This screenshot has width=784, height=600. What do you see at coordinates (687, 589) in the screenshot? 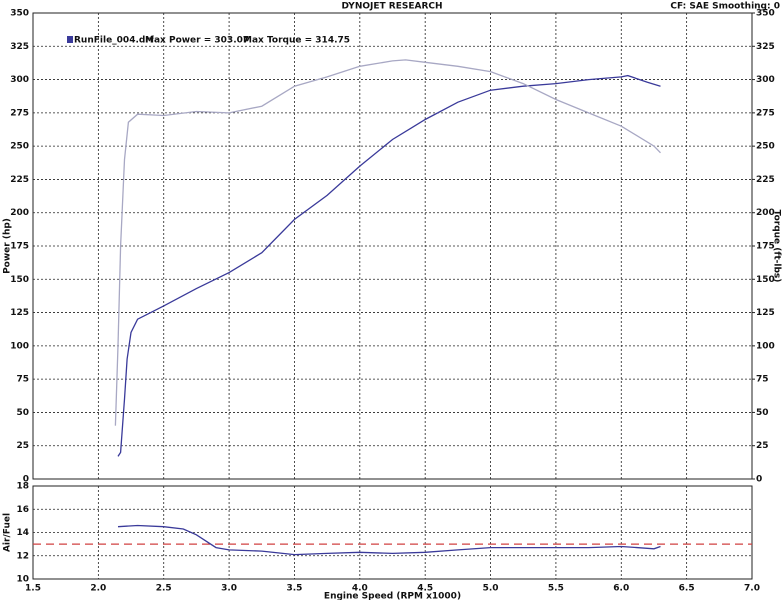
I see `x-tick-label: 6.5` at bounding box center [687, 589].